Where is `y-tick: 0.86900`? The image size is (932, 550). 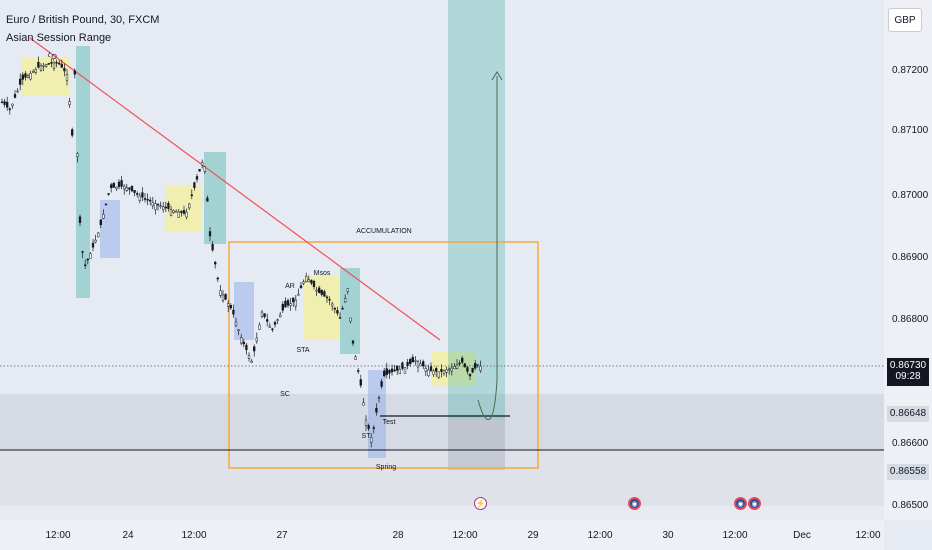
y-tick: 0.86900 is located at coordinates (910, 257).